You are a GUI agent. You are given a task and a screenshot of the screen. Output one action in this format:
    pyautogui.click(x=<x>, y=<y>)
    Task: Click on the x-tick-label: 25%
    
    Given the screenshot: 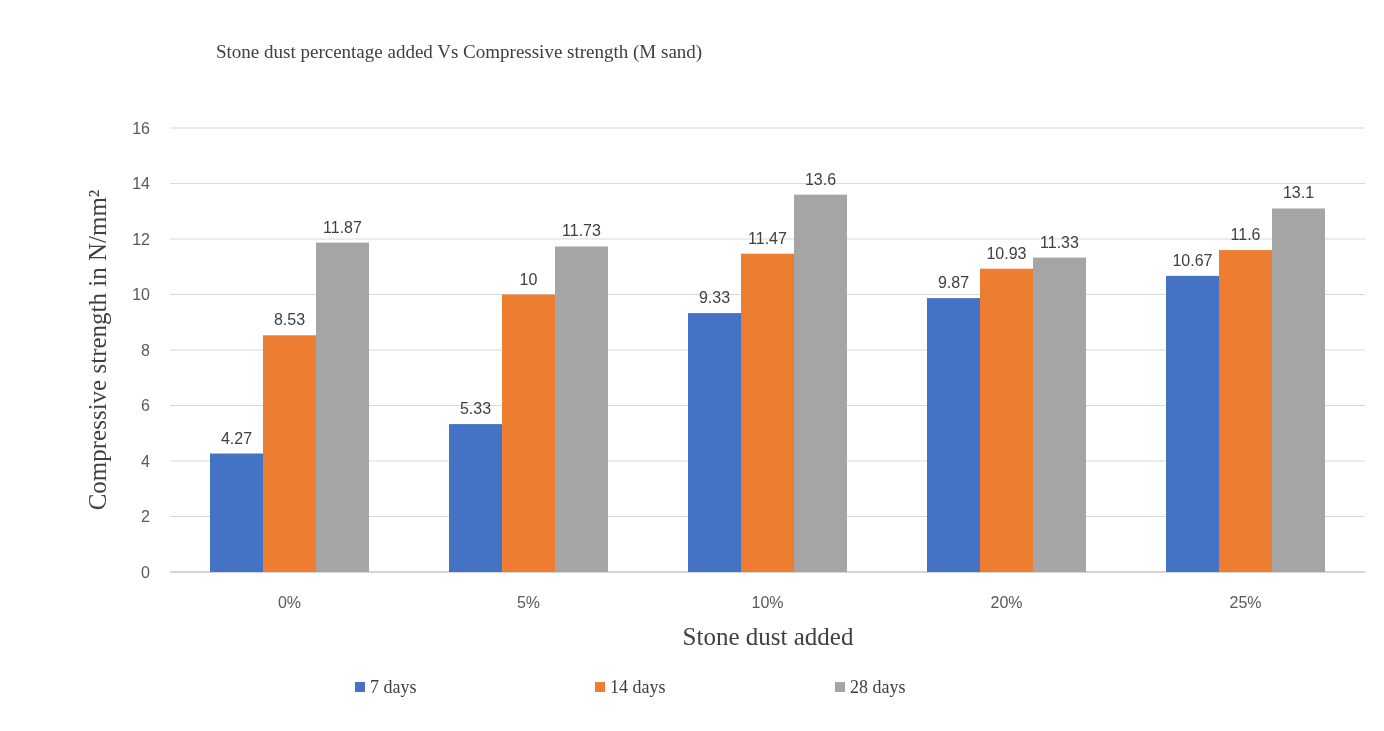 What is the action you would take?
    pyautogui.click(x=1245, y=602)
    